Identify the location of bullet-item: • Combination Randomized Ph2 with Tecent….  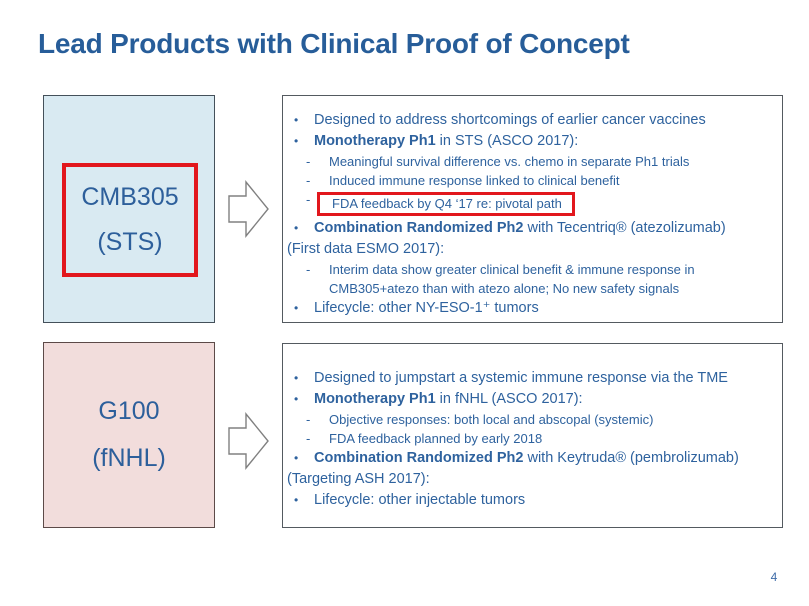
(528, 228).